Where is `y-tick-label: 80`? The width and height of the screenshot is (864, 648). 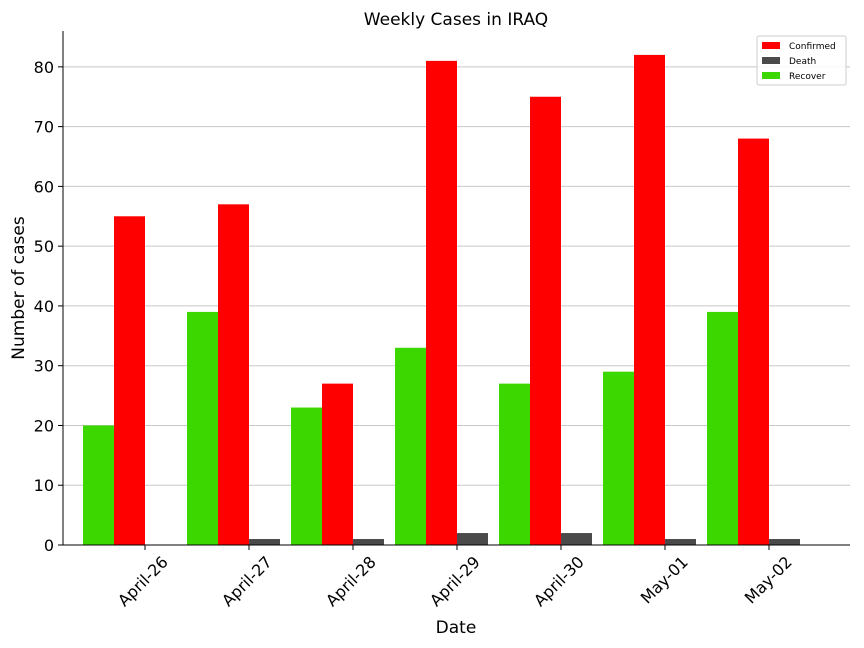
y-tick-label: 80 is located at coordinates (44, 67).